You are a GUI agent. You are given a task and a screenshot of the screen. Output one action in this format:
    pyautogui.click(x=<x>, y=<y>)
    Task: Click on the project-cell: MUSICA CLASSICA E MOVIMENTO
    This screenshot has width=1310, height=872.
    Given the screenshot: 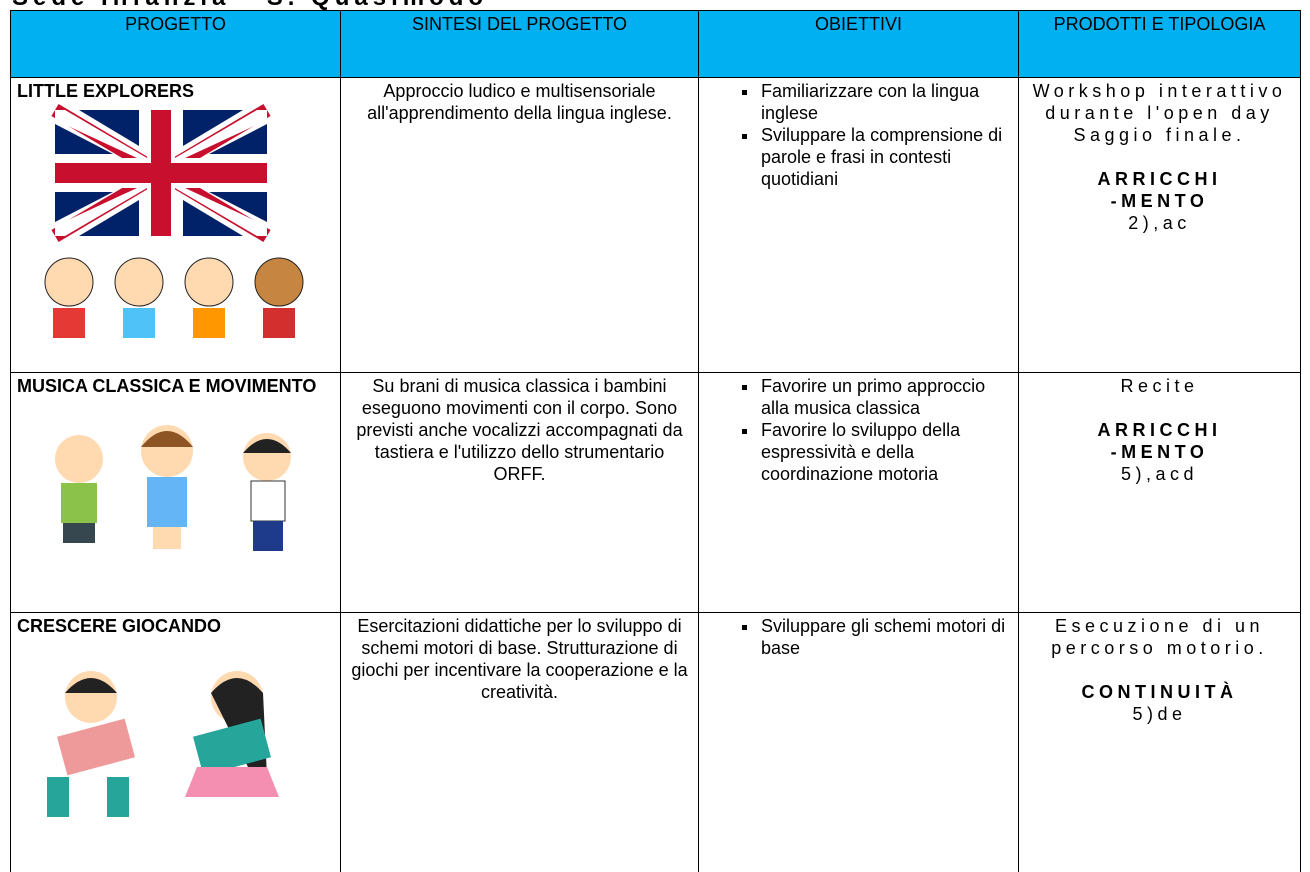 What is the action you would take?
    pyautogui.click(x=175, y=492)
    